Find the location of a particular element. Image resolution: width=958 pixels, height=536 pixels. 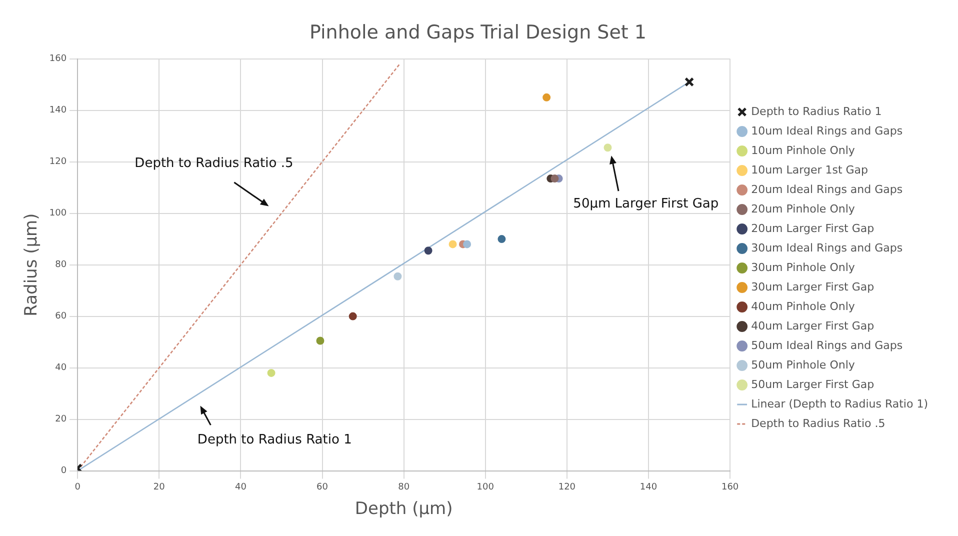

x-tick-label: 40 is located at coordinates (240, 487).